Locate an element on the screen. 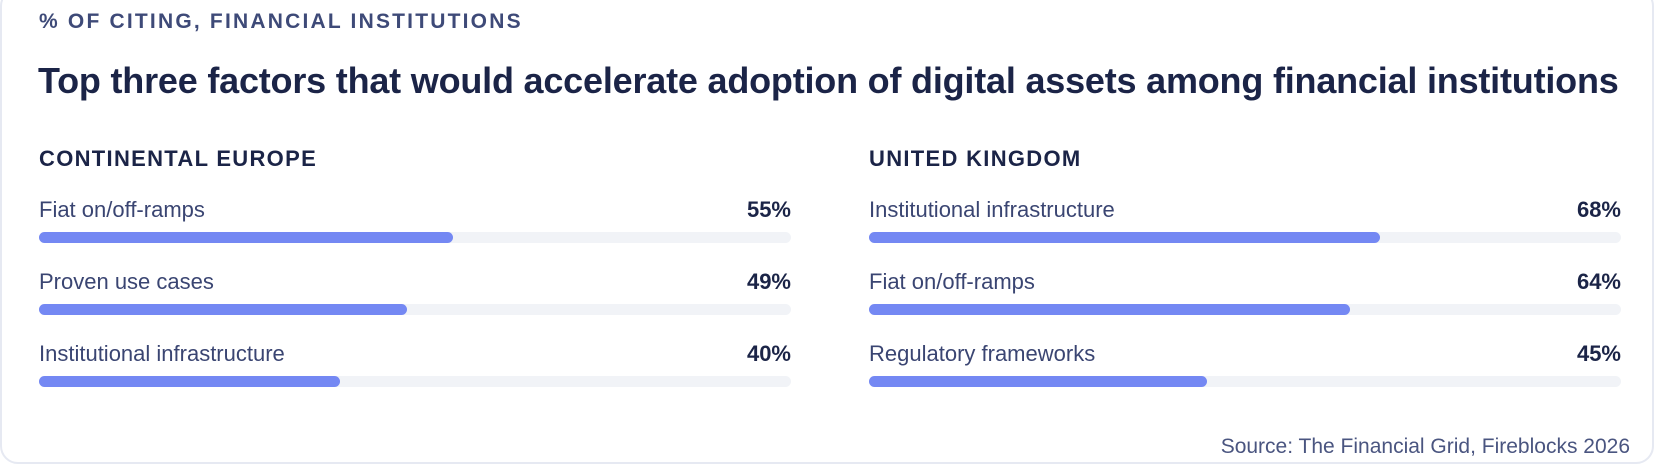 The height and width of the screenshot is (470, 1664). bar-value-label: 49% is located at coordinates (768, 281).